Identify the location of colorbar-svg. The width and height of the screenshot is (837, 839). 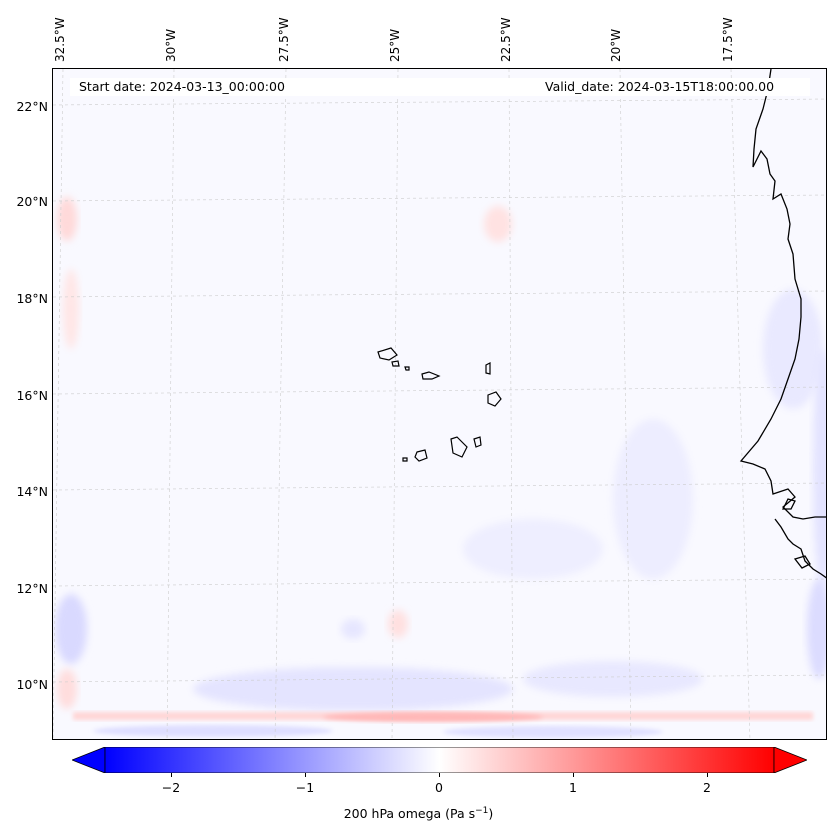
(439, 760).